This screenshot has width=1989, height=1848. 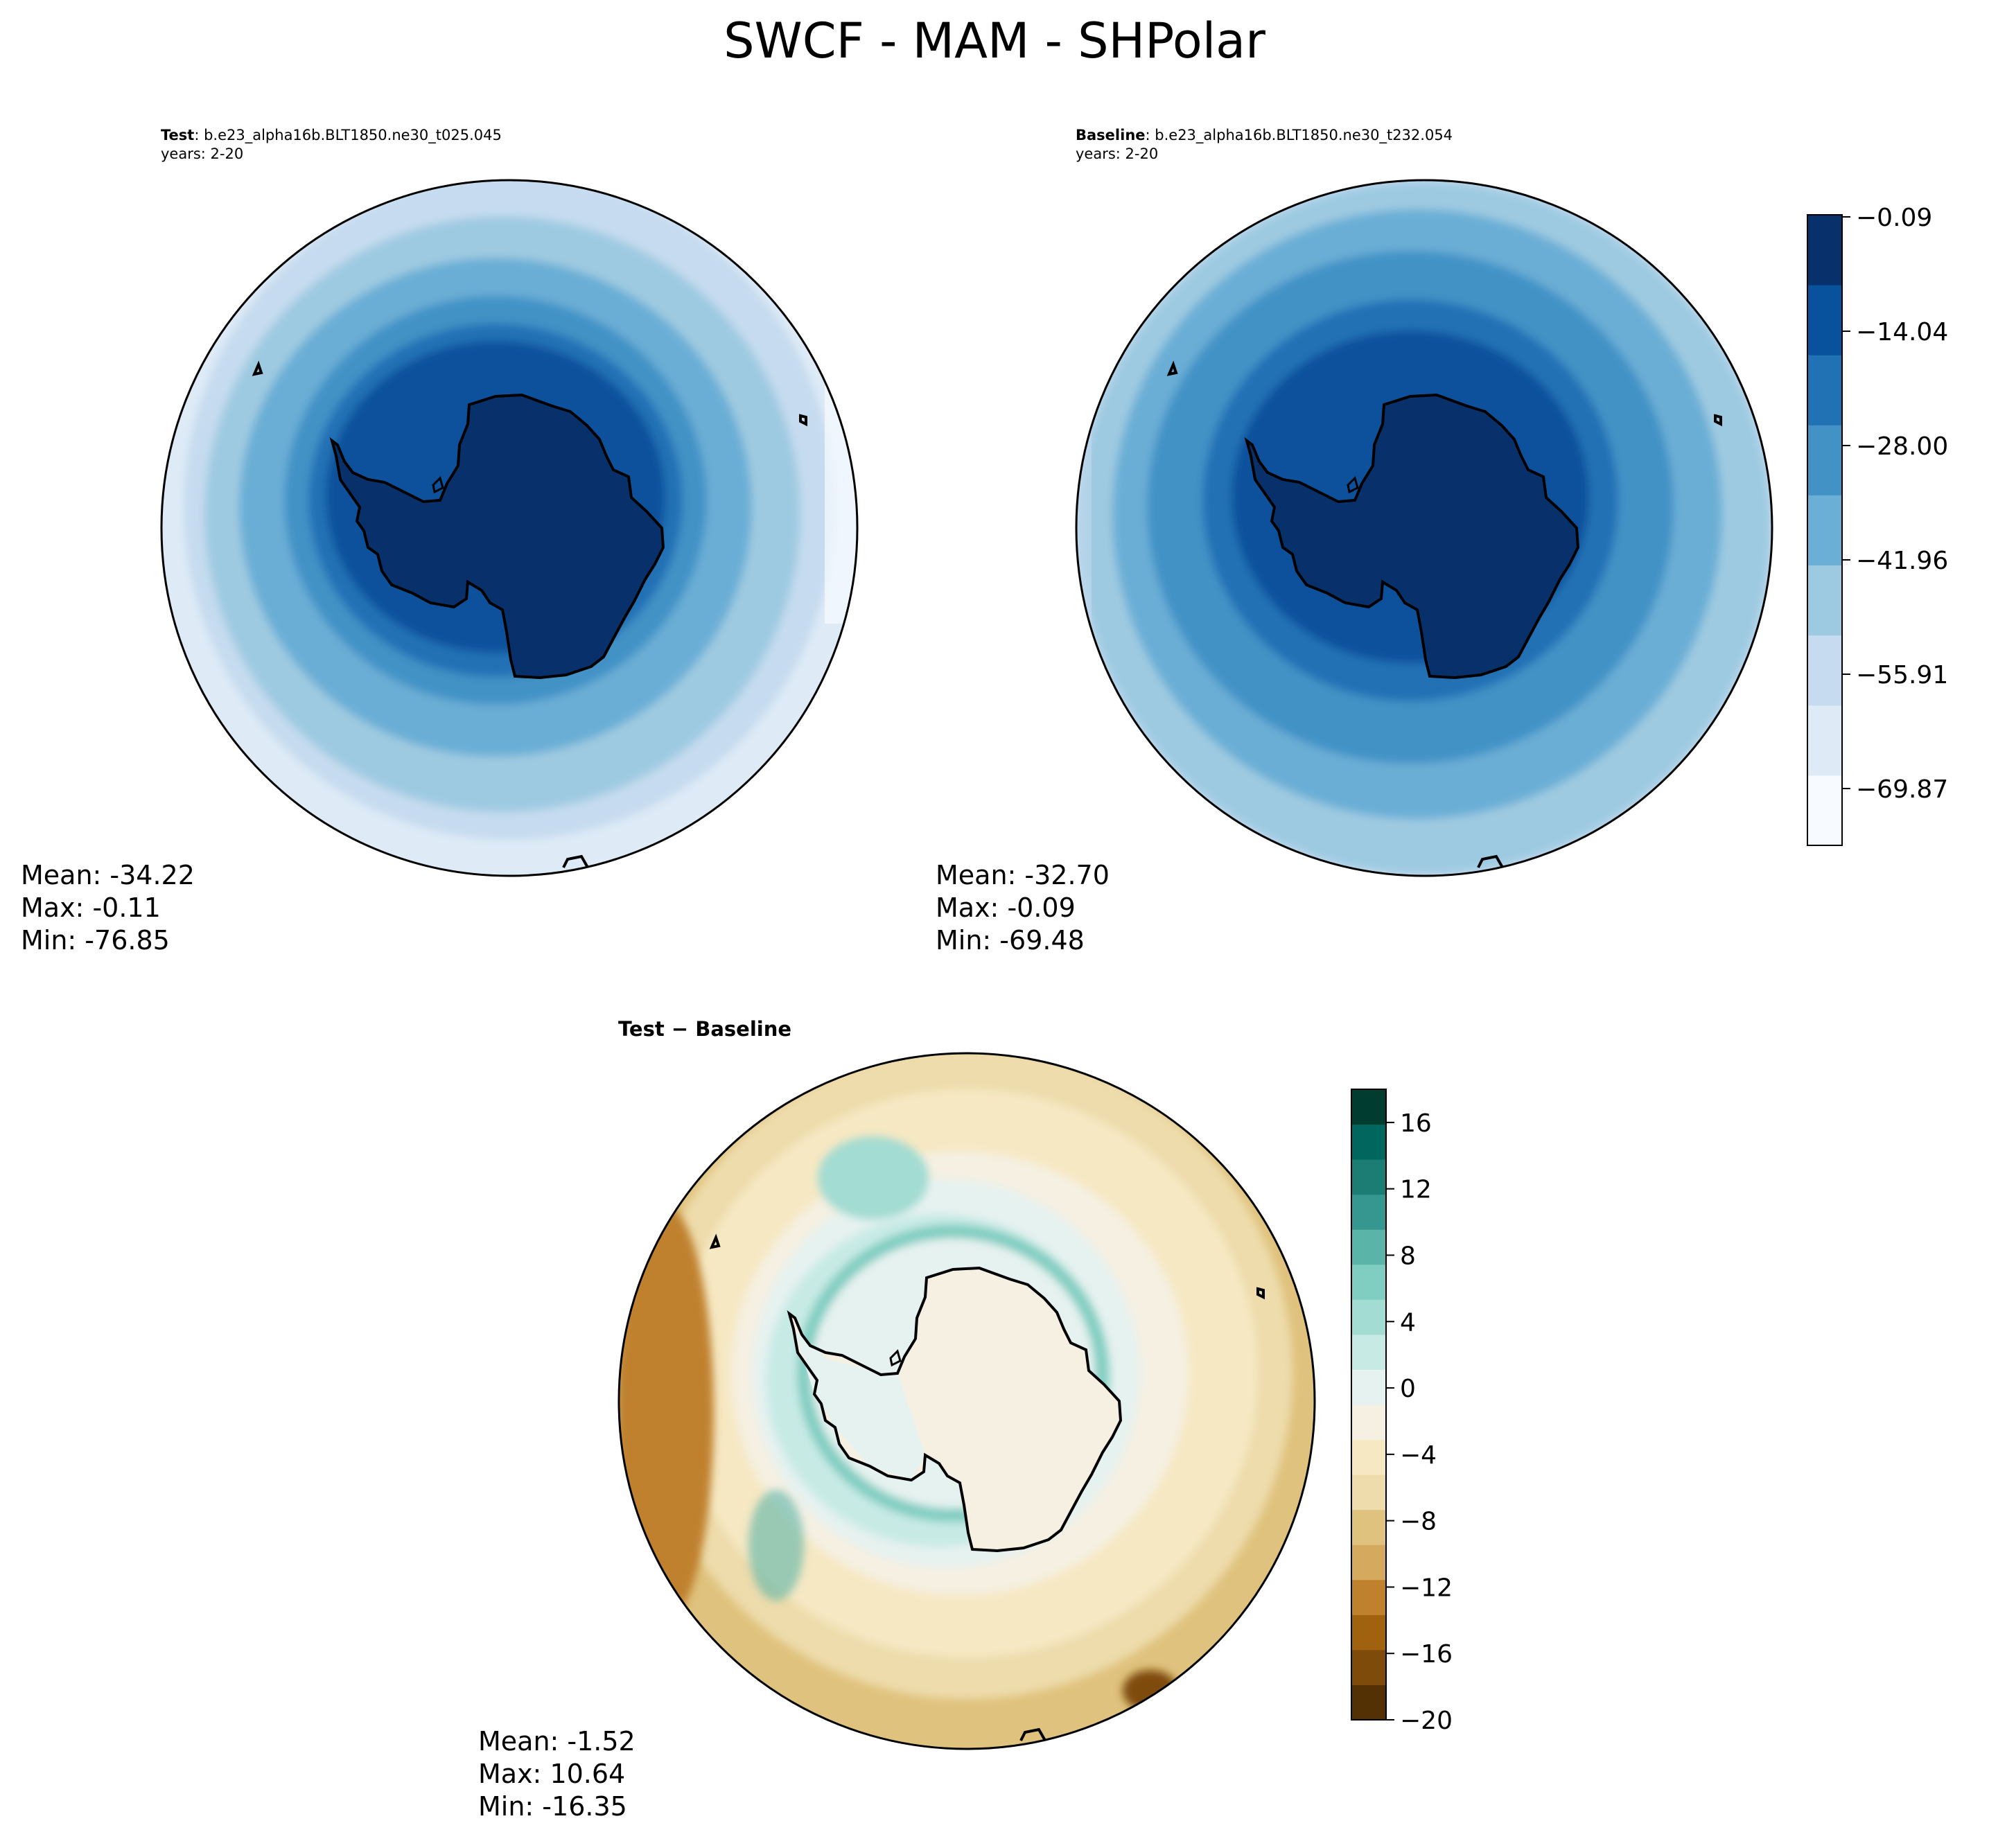 I want to click on test-max: Max: -0.11, so click(x=91, y=907).